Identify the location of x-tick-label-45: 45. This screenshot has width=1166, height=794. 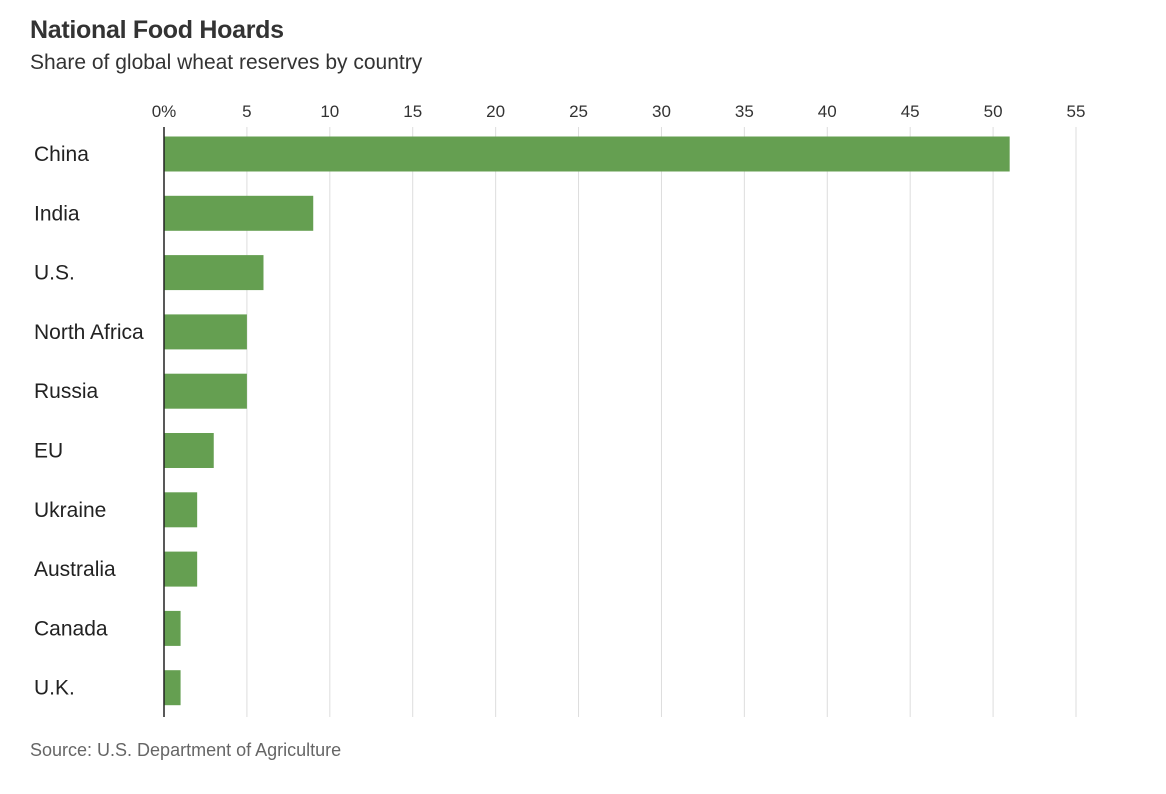
(910, 111).